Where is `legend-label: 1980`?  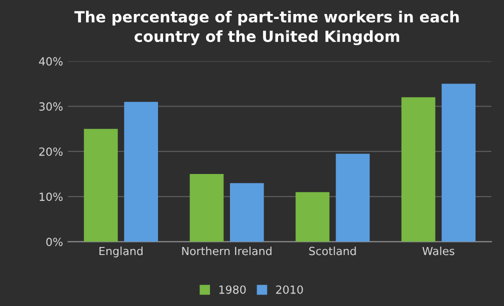 legend-label: 1980 is located at coordinates (232, 289).